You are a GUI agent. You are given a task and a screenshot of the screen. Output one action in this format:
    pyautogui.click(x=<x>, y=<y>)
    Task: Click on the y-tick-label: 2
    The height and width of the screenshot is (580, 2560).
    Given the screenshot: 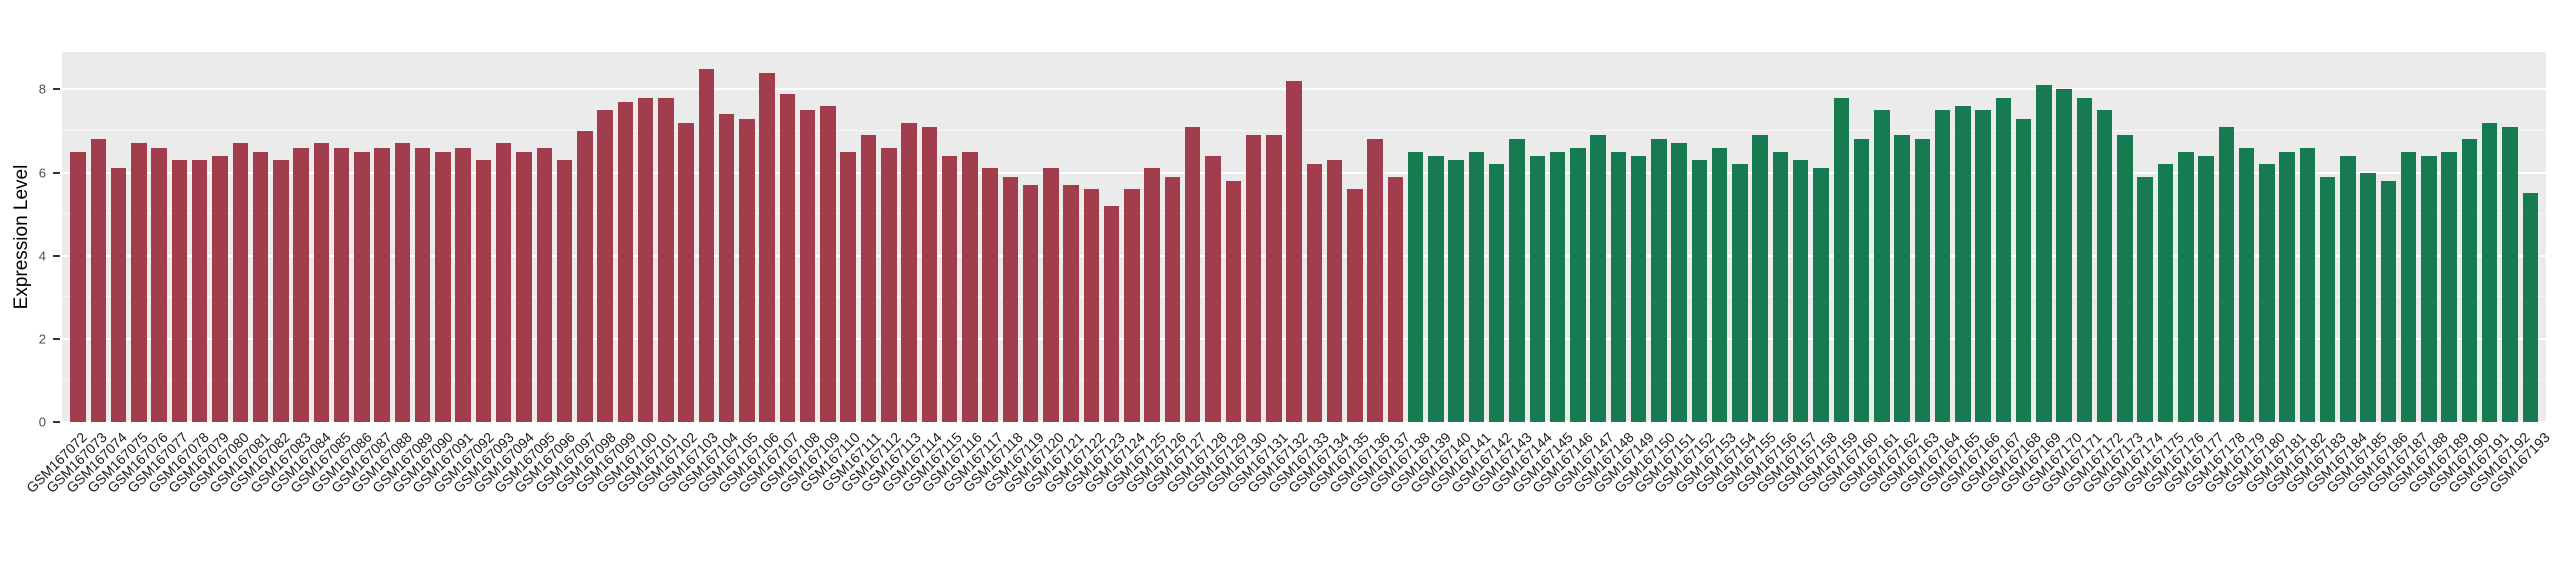 What is the action you would take?
    pyautogui.click(x=42, y=339)
    